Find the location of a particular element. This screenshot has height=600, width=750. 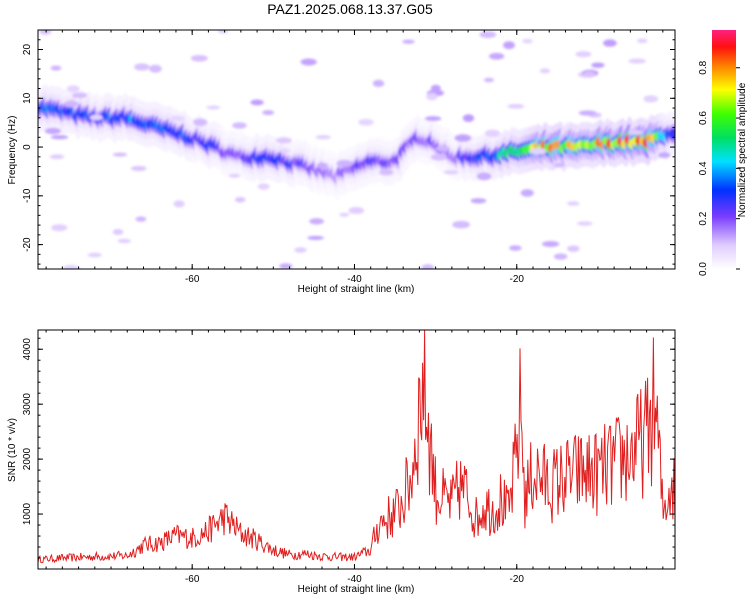

spectrogram-y-label: Frequency (Hz) is located at coordinates (12, 150).